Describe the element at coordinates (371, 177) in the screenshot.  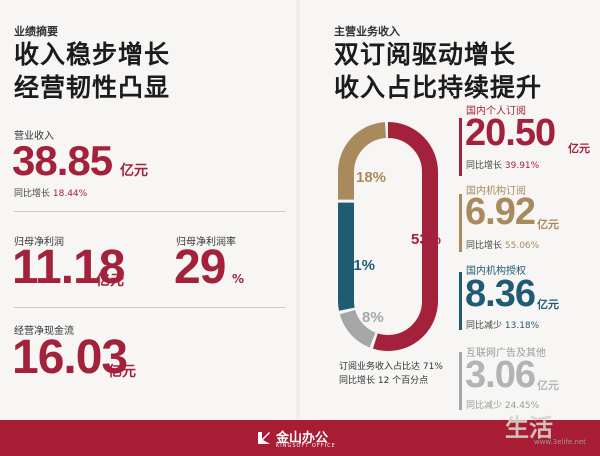
I see `slice-label-enterprise-sub: 18%` at that location.